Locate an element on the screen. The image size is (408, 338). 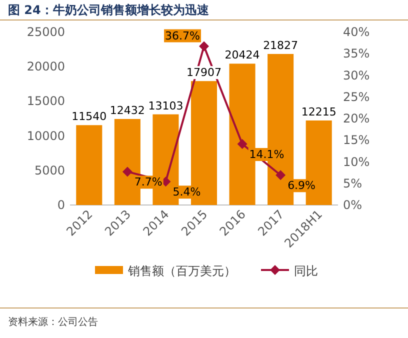
data-label: 20424 is located at coordinates (242, 55).